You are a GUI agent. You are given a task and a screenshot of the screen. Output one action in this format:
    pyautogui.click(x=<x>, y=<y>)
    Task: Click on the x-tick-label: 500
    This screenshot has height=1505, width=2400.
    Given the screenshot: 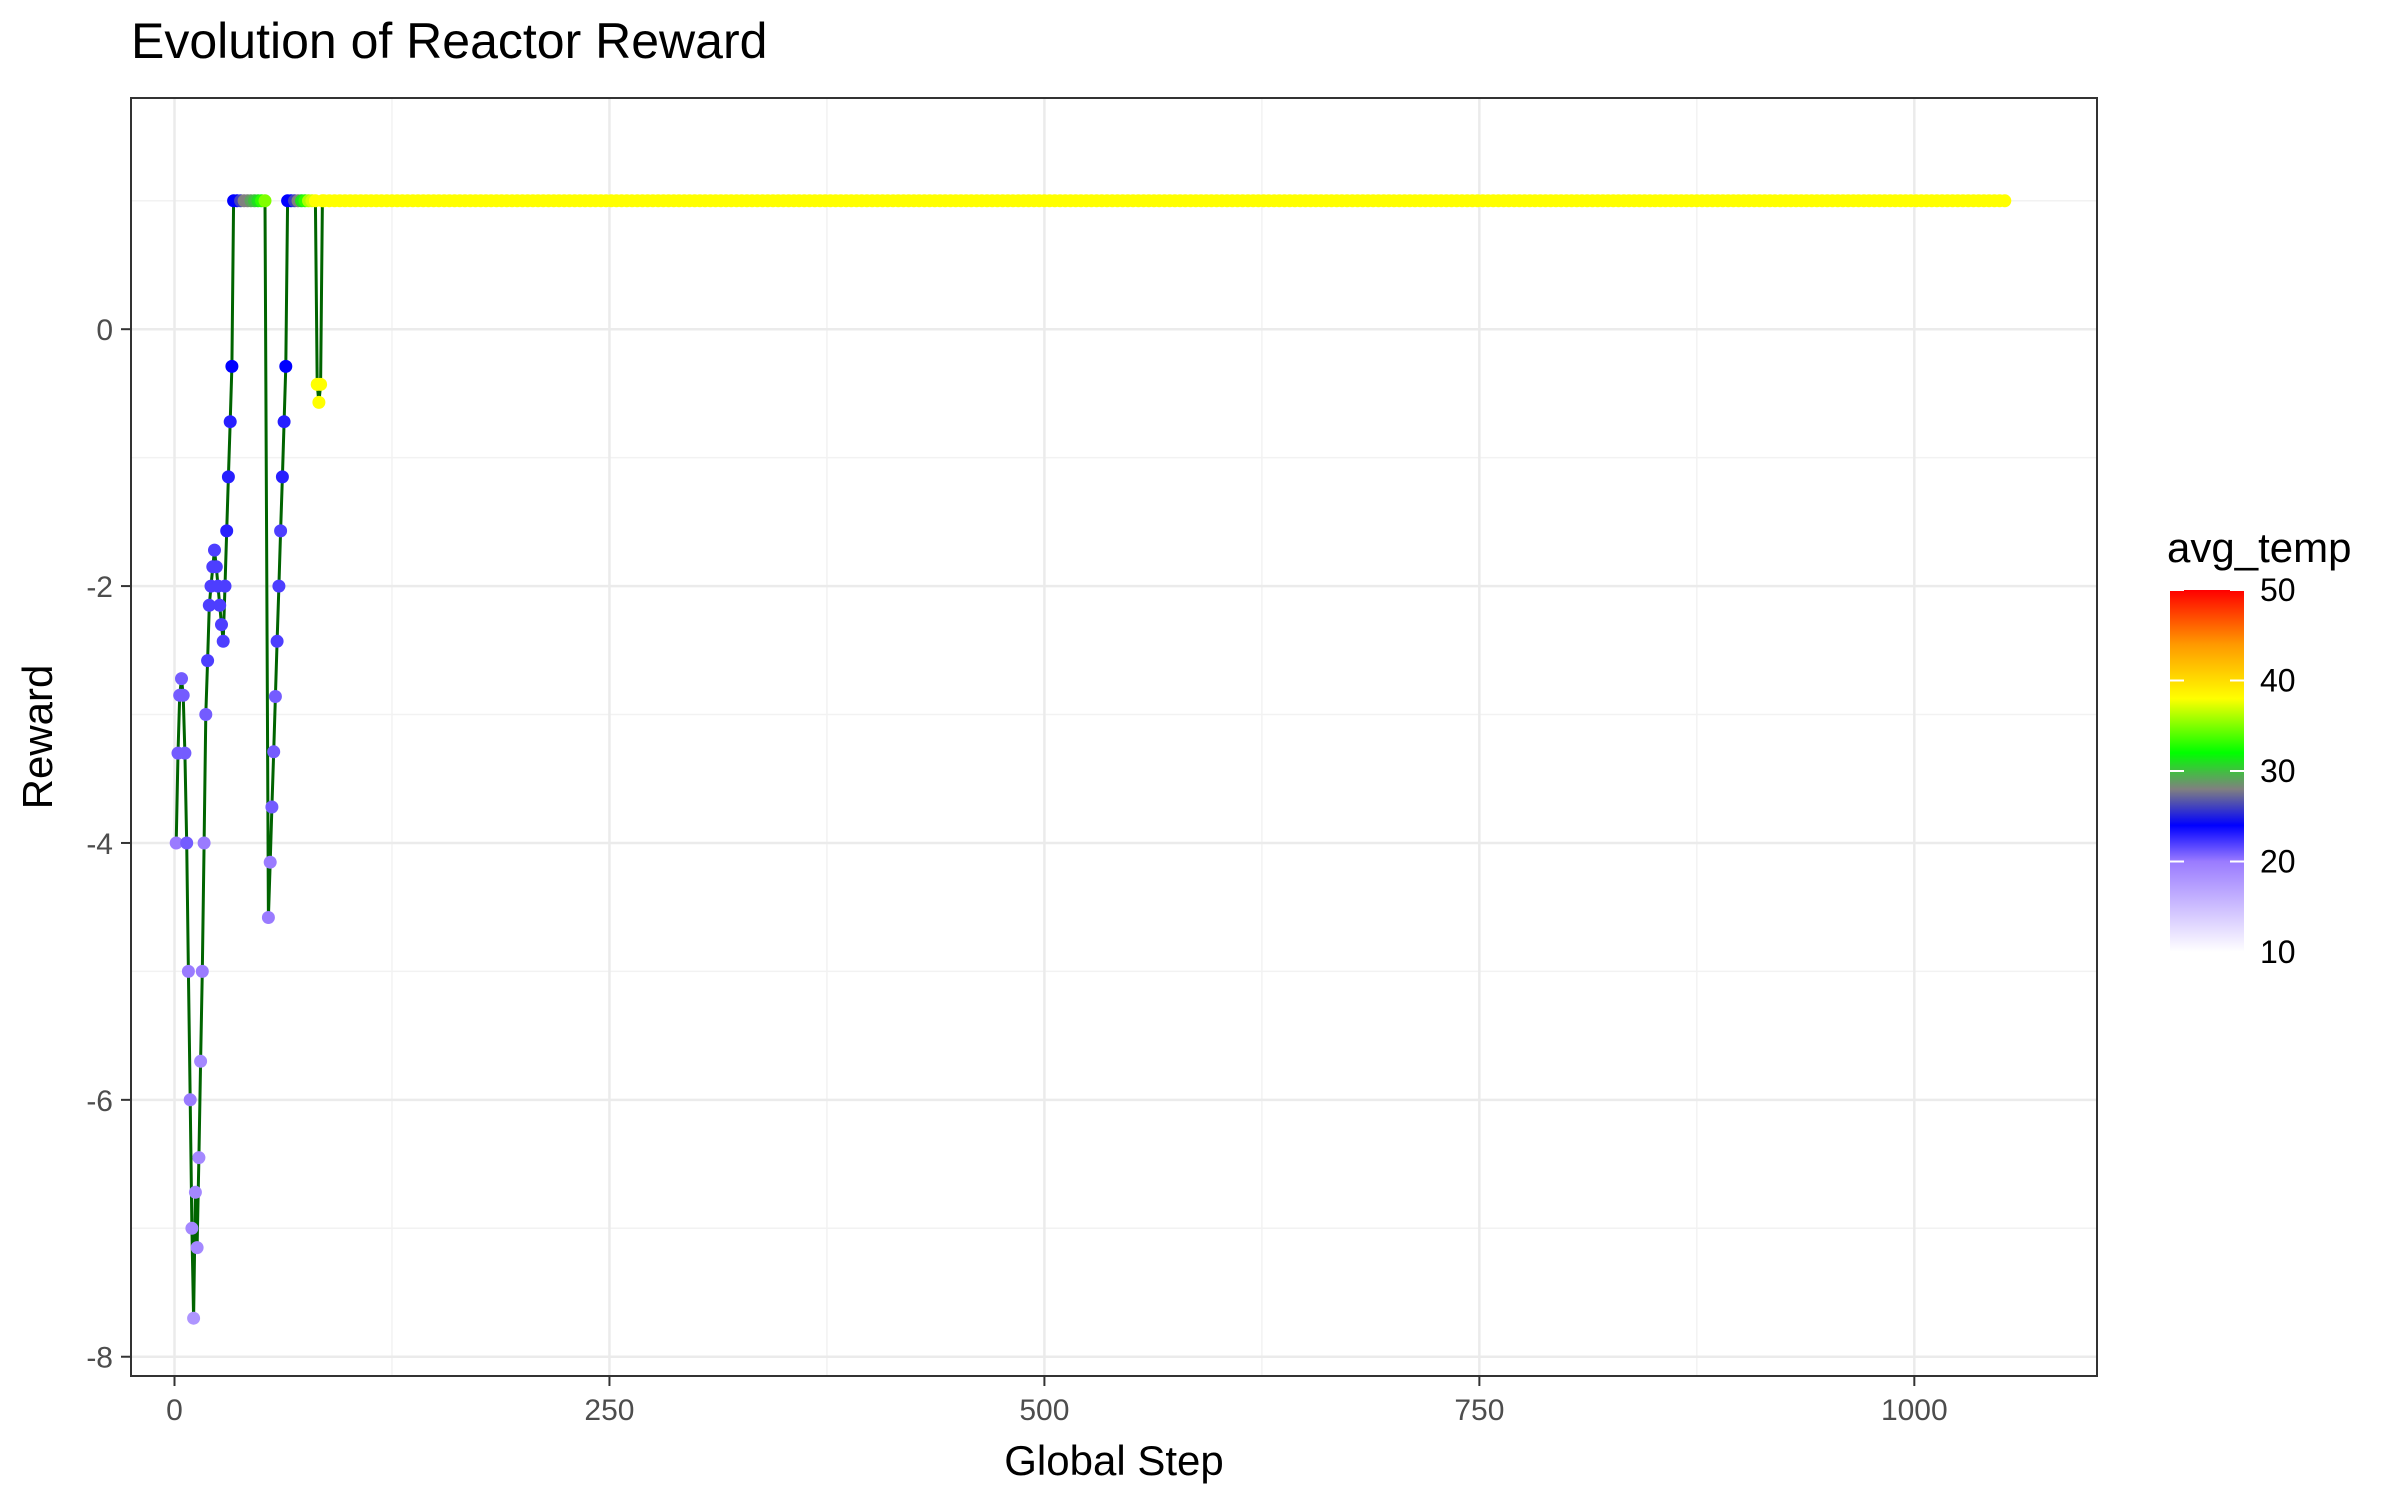 What is the action you would take?
    pyautogui.click(x=1044, y=1410)
    